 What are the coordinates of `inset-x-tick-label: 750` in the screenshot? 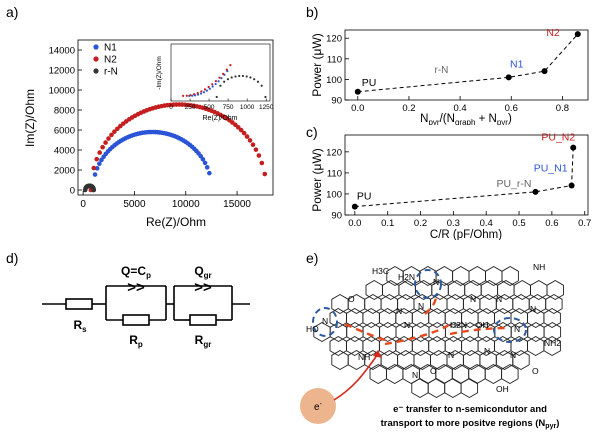 It's located at (228, 107).